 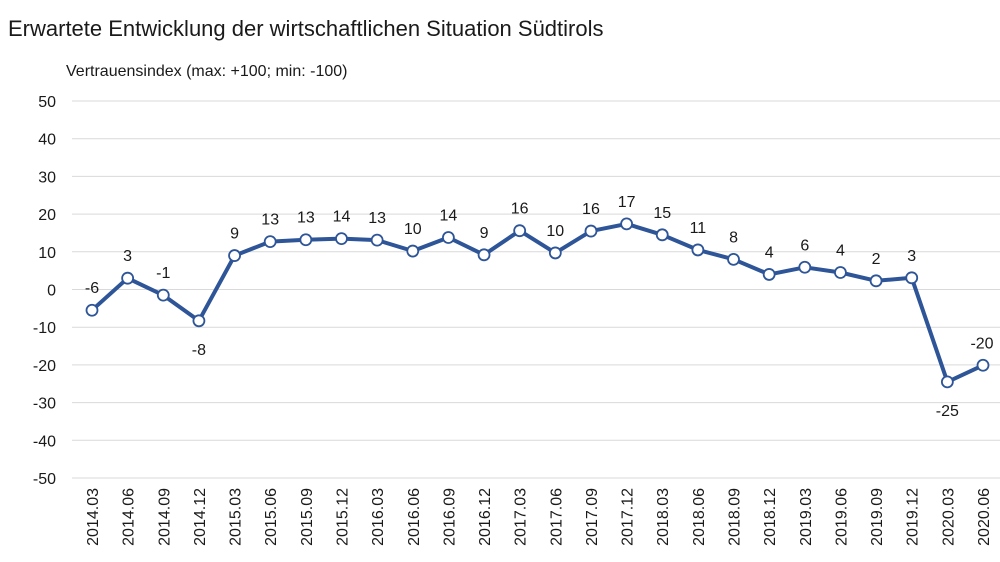 What do you see at coordinates (307, 517) in the screenshot?
I see `x-tick-label: 2015.09` at bounding box center [307, 517].